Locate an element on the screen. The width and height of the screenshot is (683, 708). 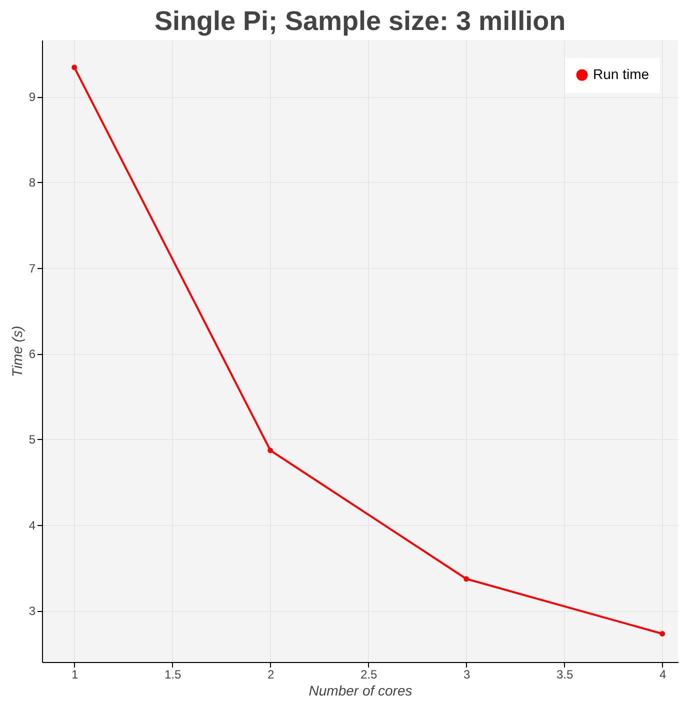
x-tick-label: 1 is located at coordinates (74, 675).